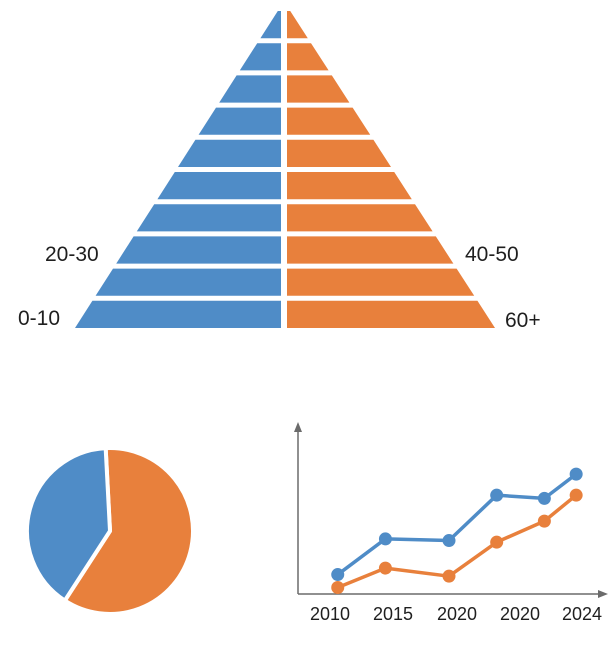  Describe the element at coordinates (582, 614) in the screenshot. I see `x-tick-label: 2024` at that location.